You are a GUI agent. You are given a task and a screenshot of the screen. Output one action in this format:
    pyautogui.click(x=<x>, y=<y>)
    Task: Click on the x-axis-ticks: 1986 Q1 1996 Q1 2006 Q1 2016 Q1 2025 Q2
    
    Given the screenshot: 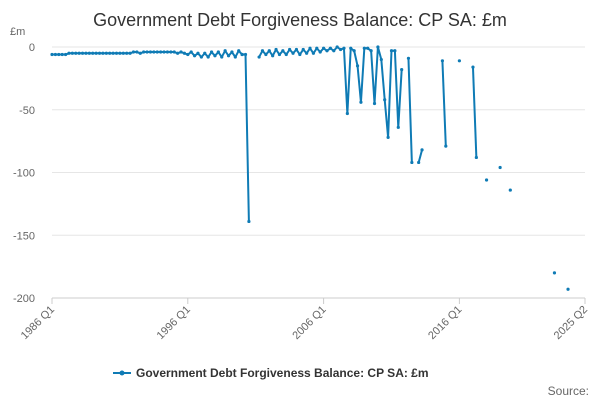 What is the action you would take?
    pyautogui.click(x=304, y=320)
    